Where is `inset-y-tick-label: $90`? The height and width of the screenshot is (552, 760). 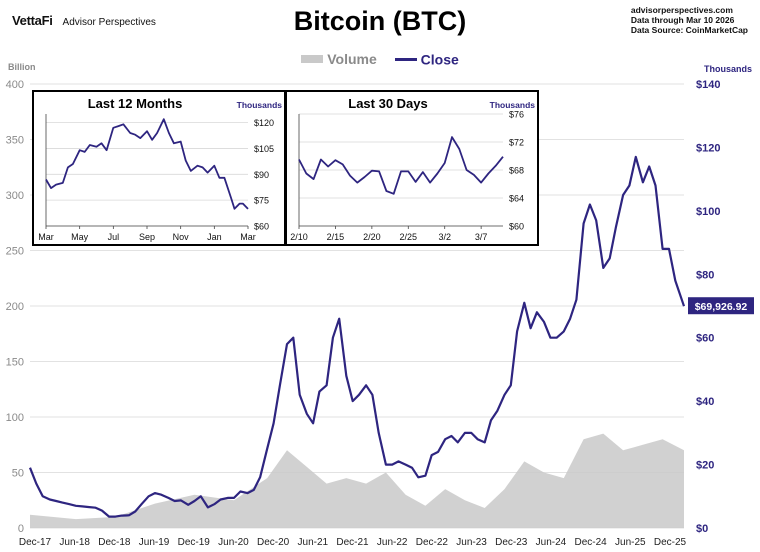 inset-y-tick-label: $90 is located at coordinates (261, 175).